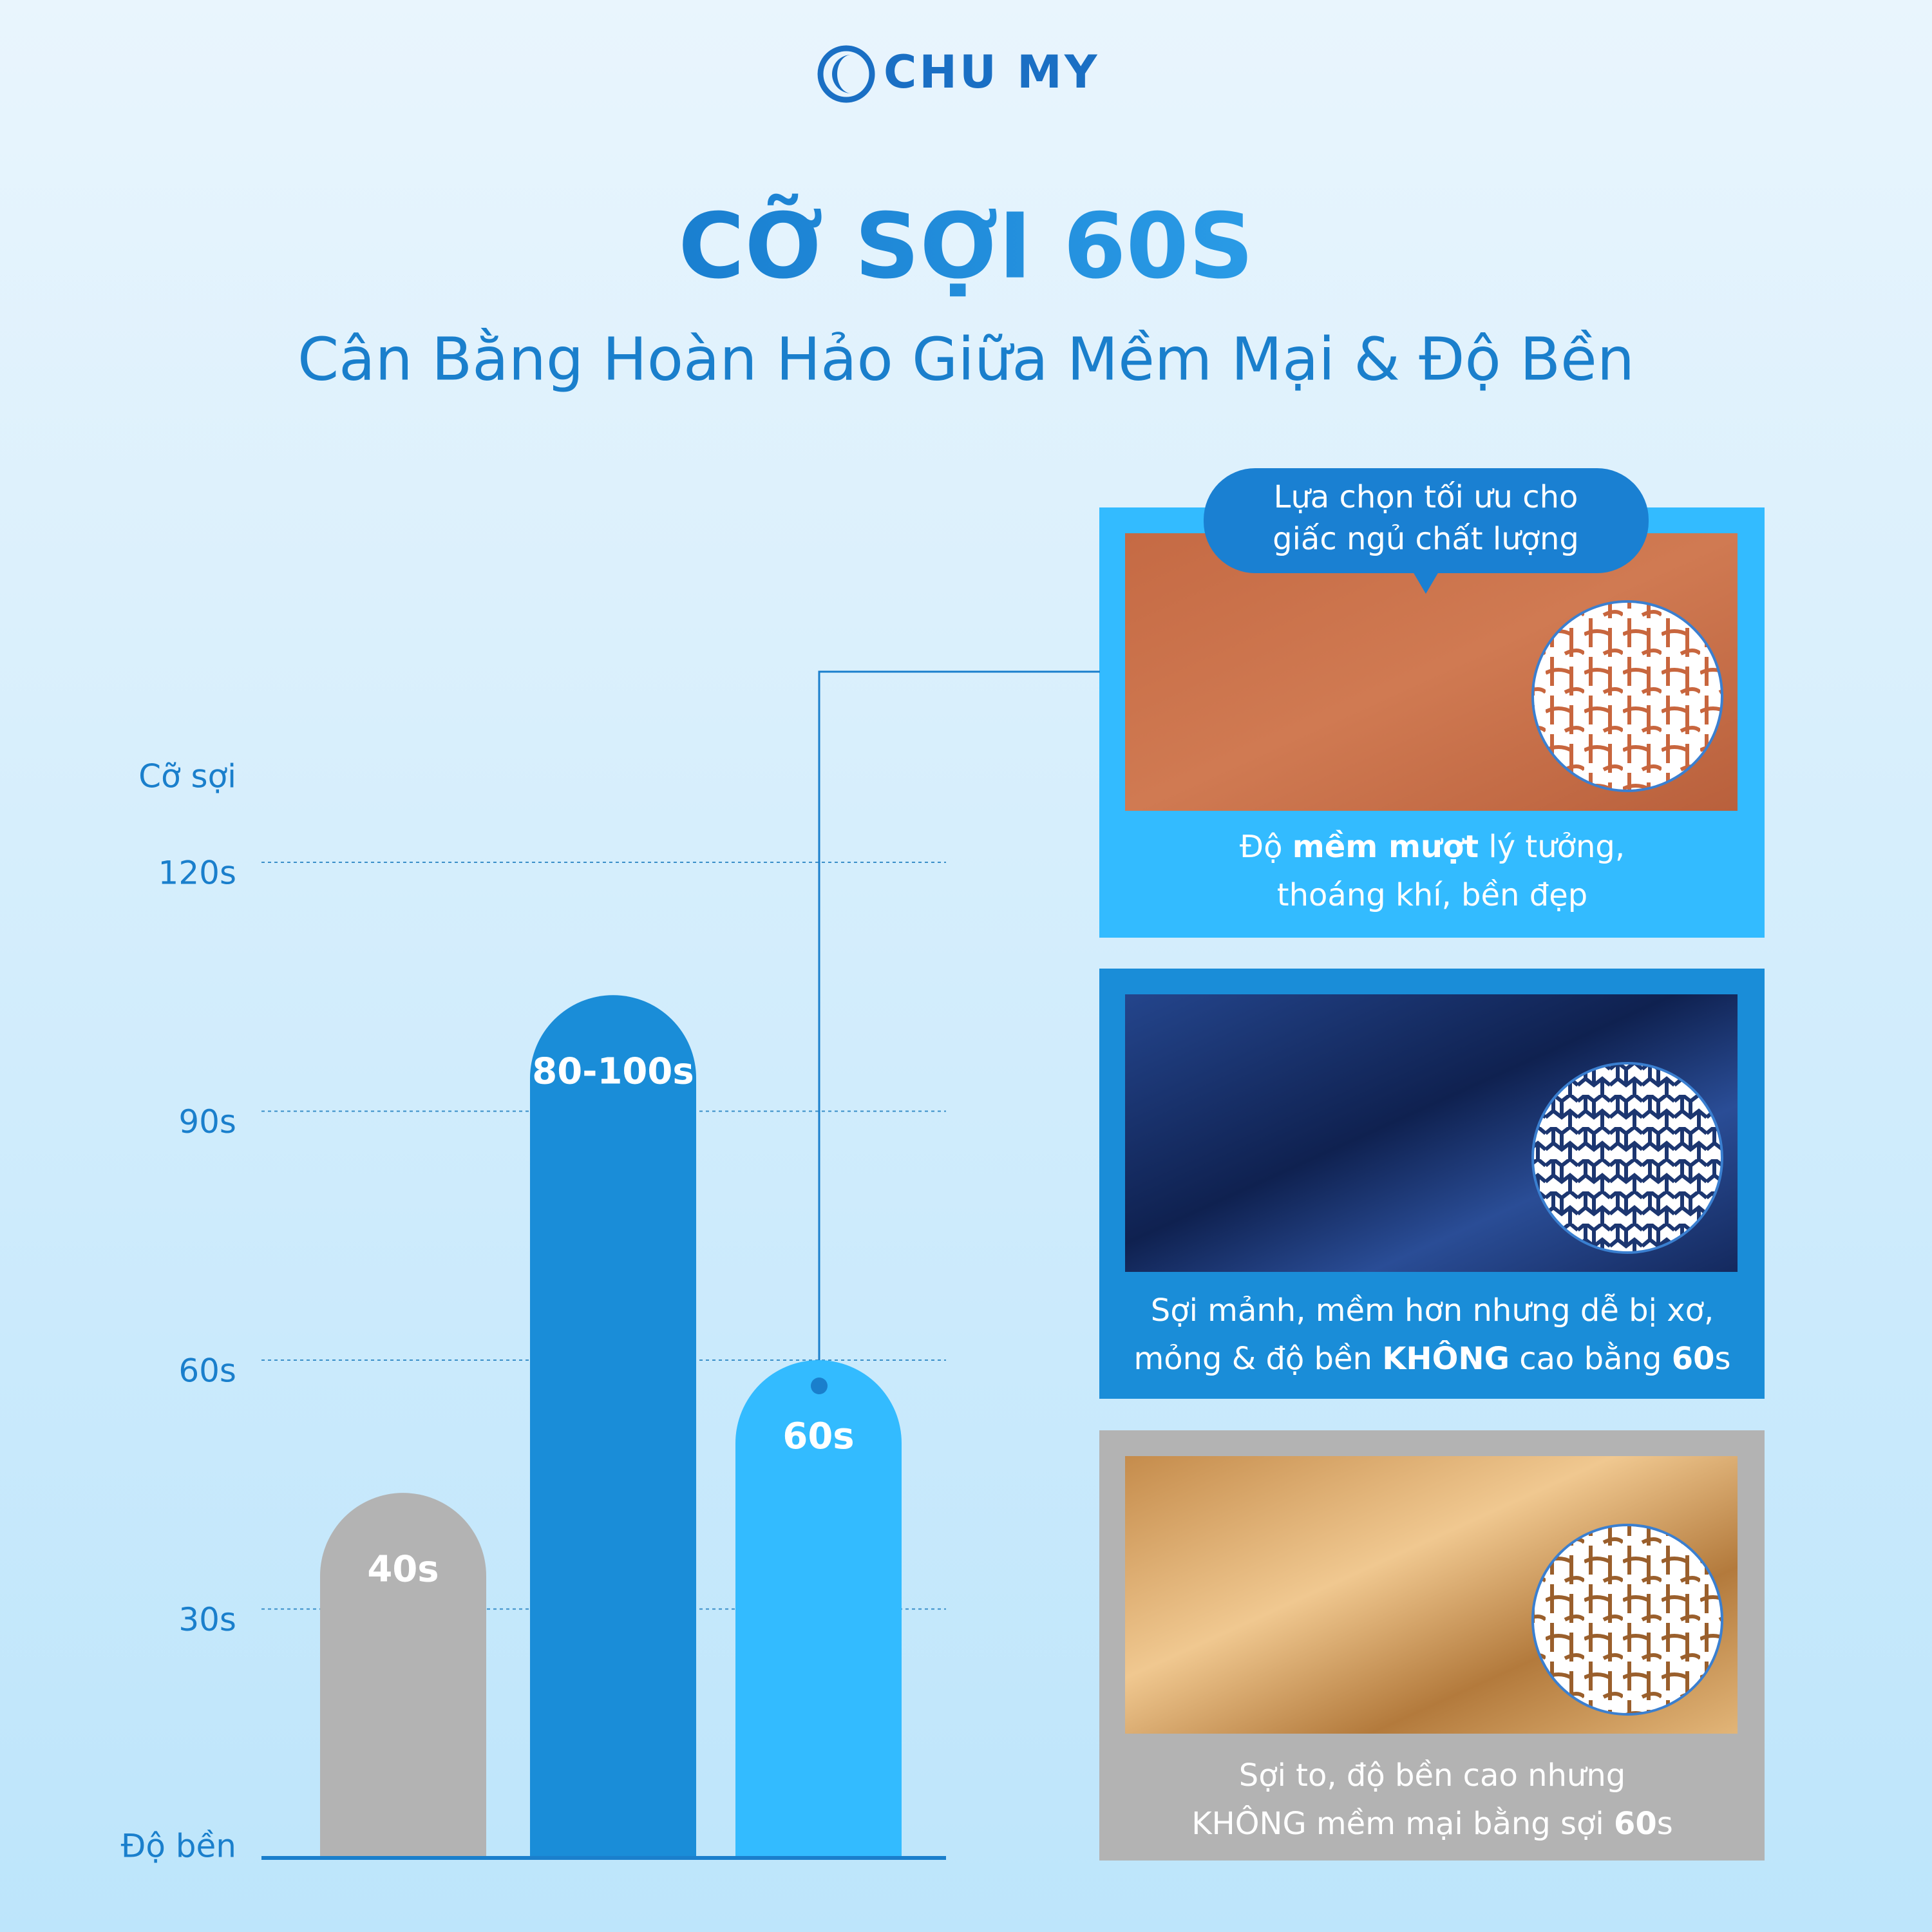  What do you see at coordinates (1426, 539) in the screenshot?
I see `badge-text: giấc ngủ chất lượng` at bounding box center [1426, 539].